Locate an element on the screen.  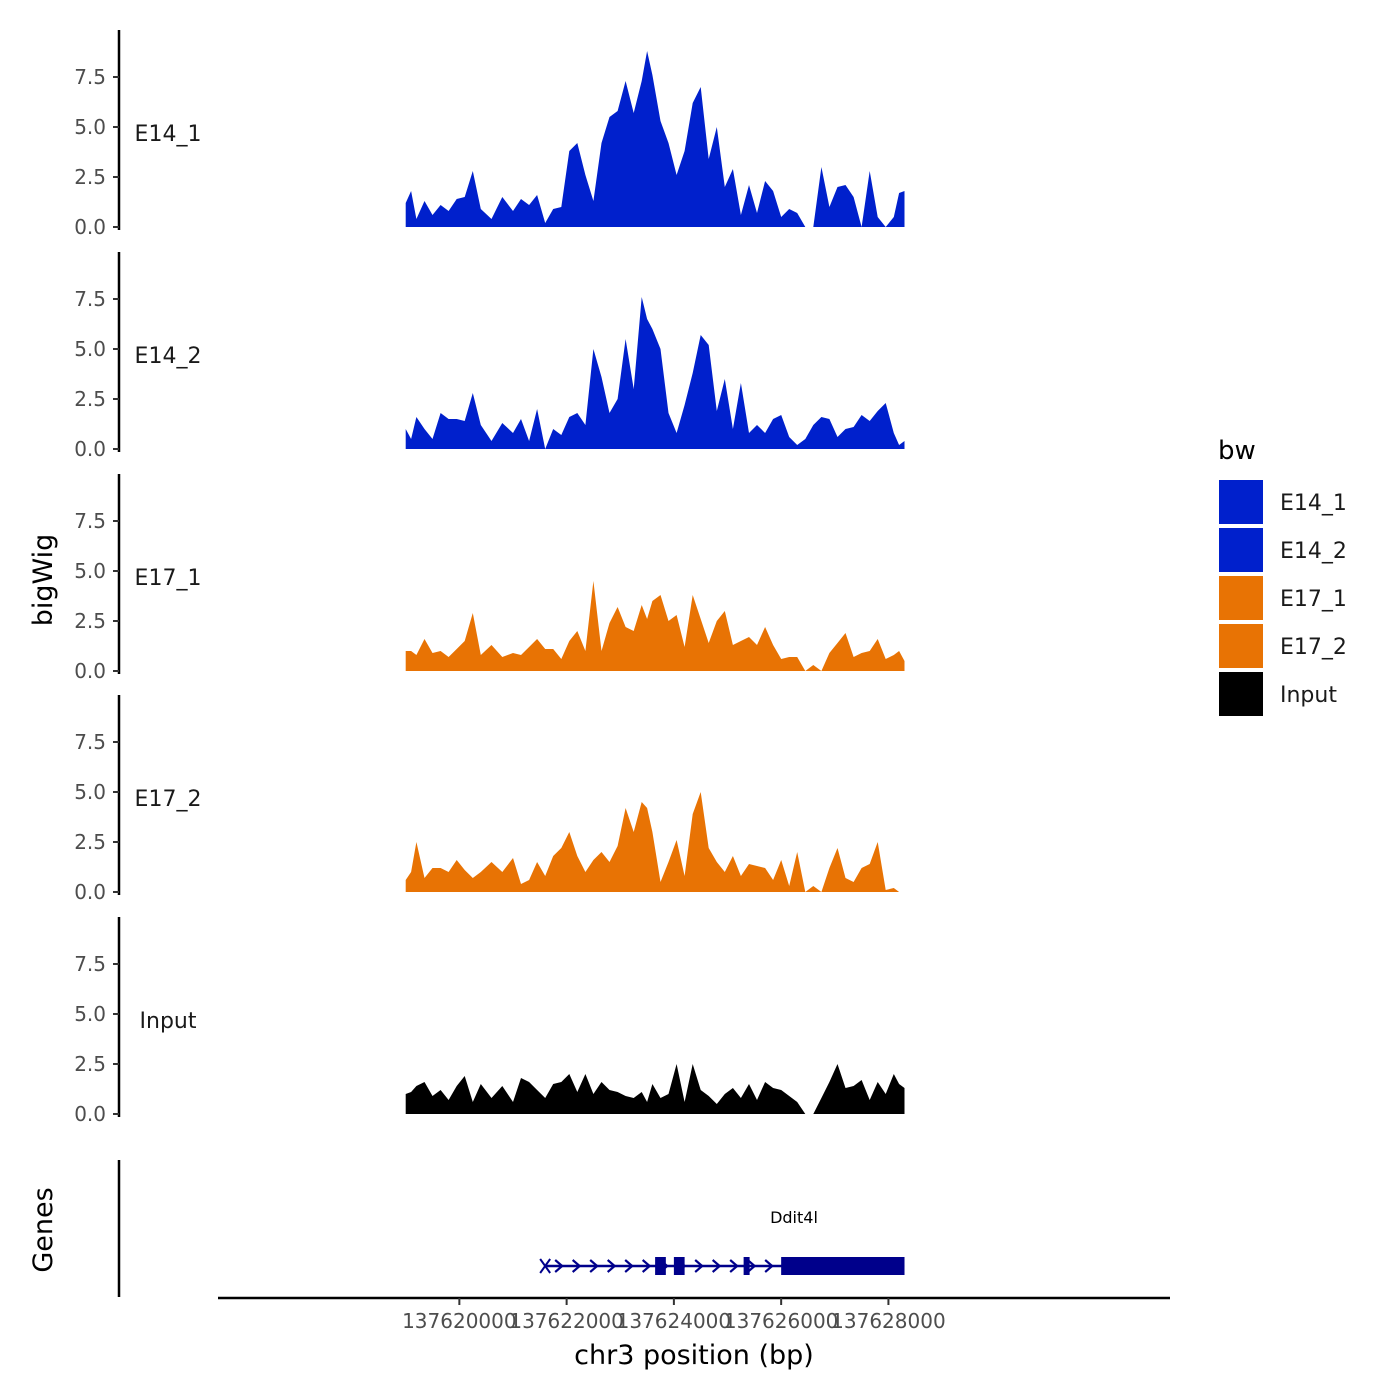
legend-swatch-Input is located at coordinates (1241, 694).